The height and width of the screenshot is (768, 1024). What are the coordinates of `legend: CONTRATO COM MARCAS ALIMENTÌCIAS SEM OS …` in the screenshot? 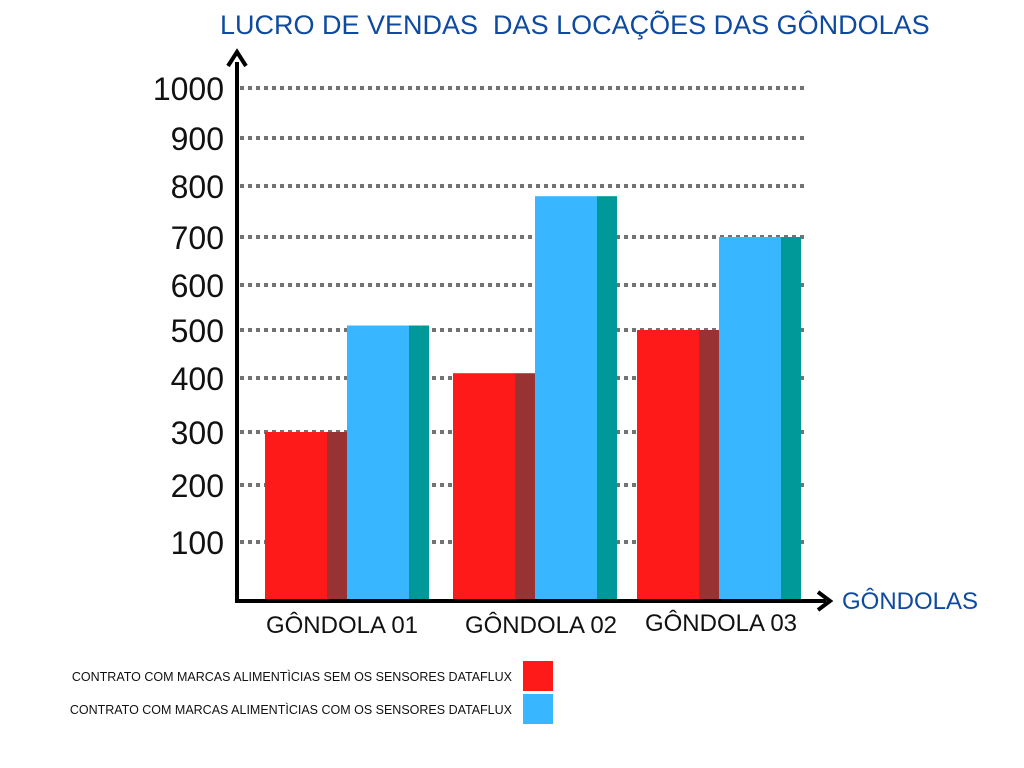 It's located at (311, 692).